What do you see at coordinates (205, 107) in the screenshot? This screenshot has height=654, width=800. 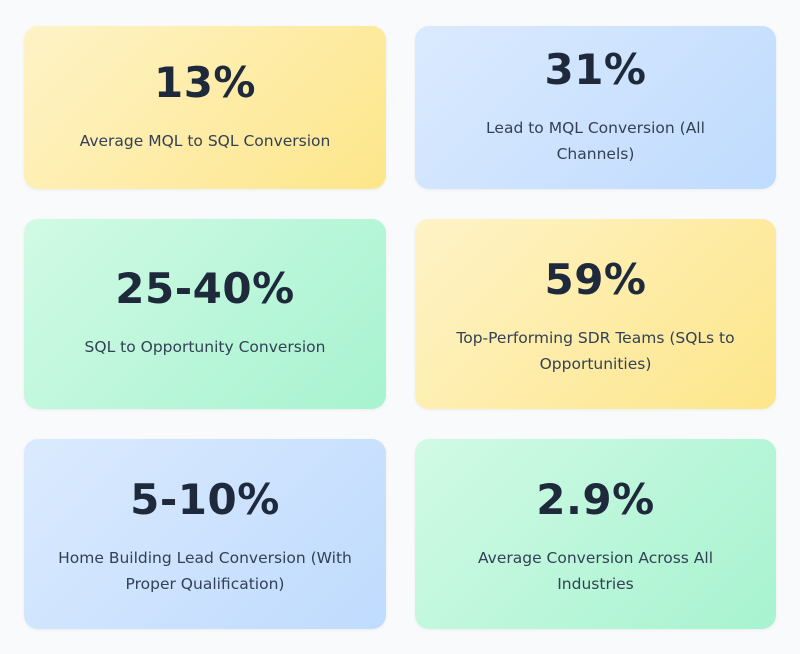 I see `stat-card-mql-sql: 13% Average MQL to SQL Conversion` at bounding box center [205, 107].